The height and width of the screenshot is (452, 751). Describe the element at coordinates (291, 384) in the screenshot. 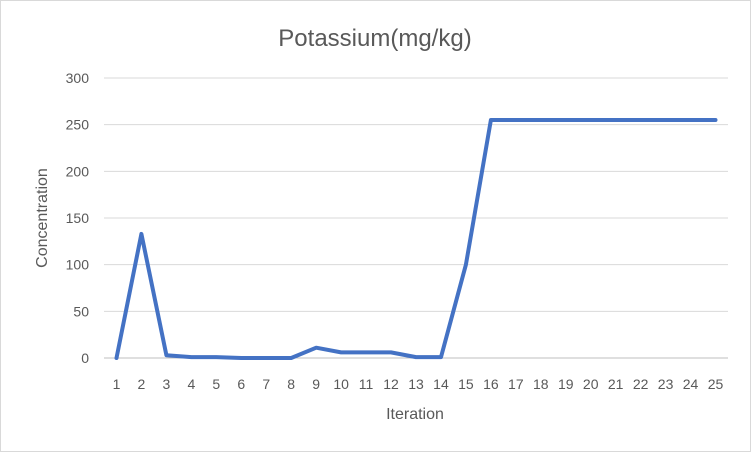

I see `x-tick-label: 8` at that location.